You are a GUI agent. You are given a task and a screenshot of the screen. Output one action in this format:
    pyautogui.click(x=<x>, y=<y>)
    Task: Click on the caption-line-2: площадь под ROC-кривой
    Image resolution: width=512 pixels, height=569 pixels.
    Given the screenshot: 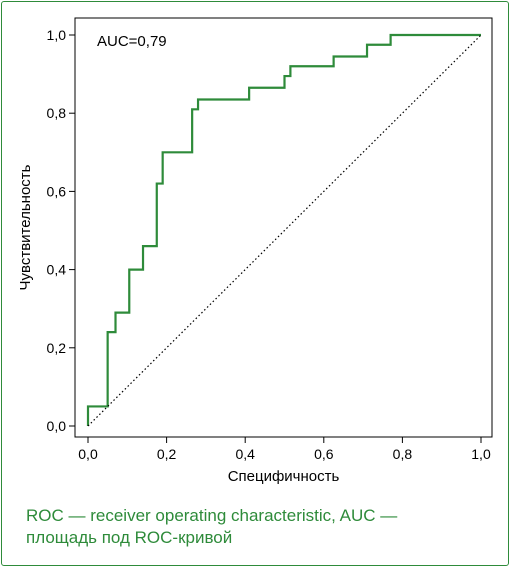 What is the action you would take?
    pyautogui.click(x=129, y=537)
    